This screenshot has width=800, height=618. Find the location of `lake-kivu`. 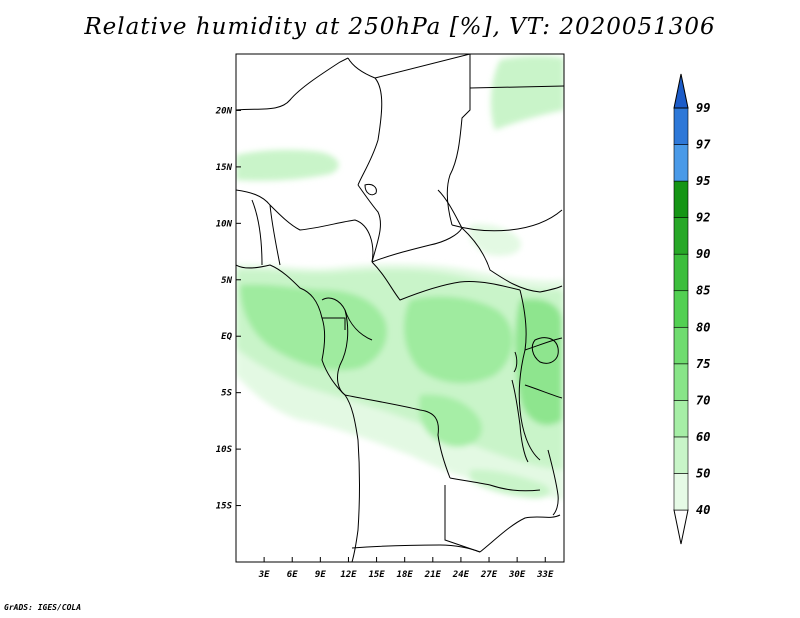

lake-kivu is located at coordinates (515, 362).